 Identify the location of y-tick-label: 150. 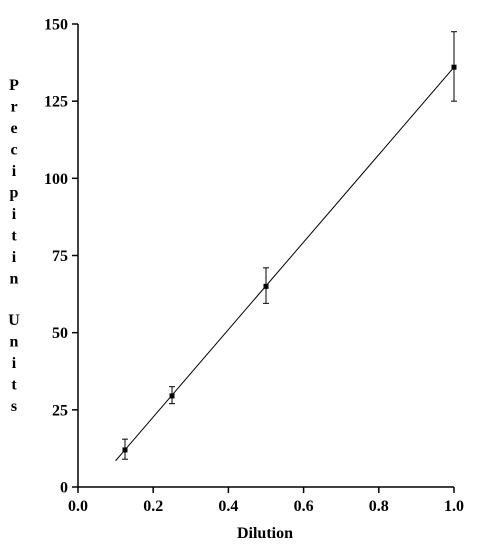
(56, 25).